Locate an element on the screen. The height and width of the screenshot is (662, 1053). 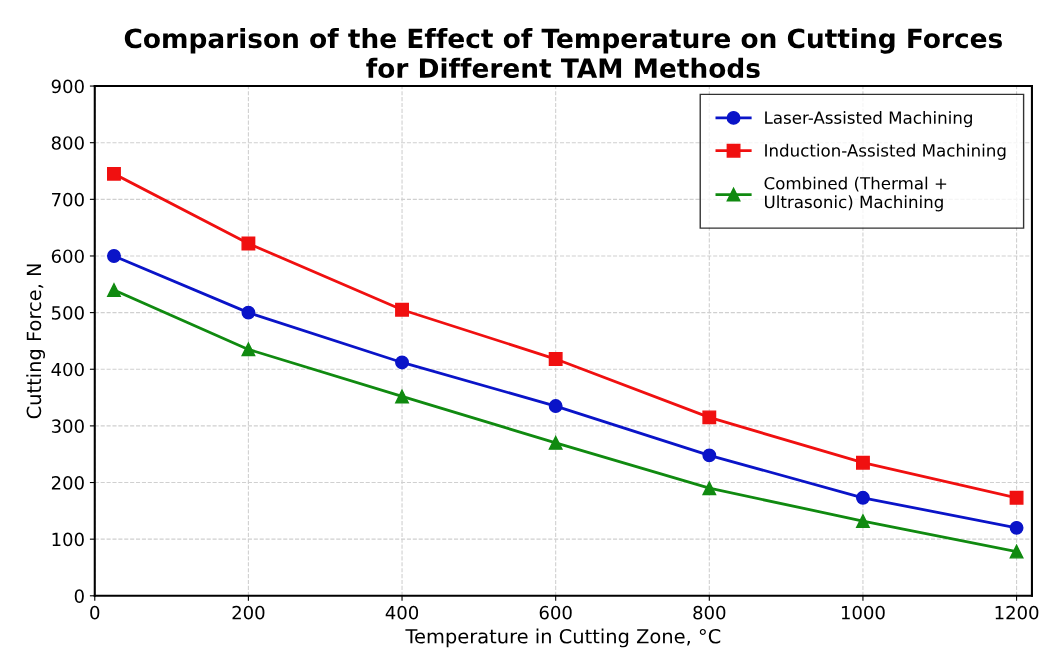
x-axis-title: Temperature in Cutting Zone, °C is located at coordinates (563, 638).